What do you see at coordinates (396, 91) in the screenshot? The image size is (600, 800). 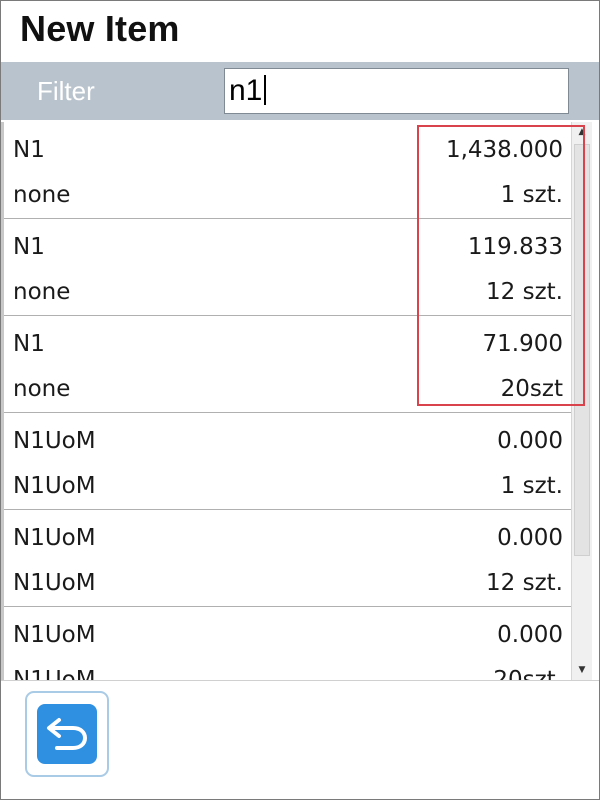 I see `filter-input: n1` at bounding box center [396, 91].